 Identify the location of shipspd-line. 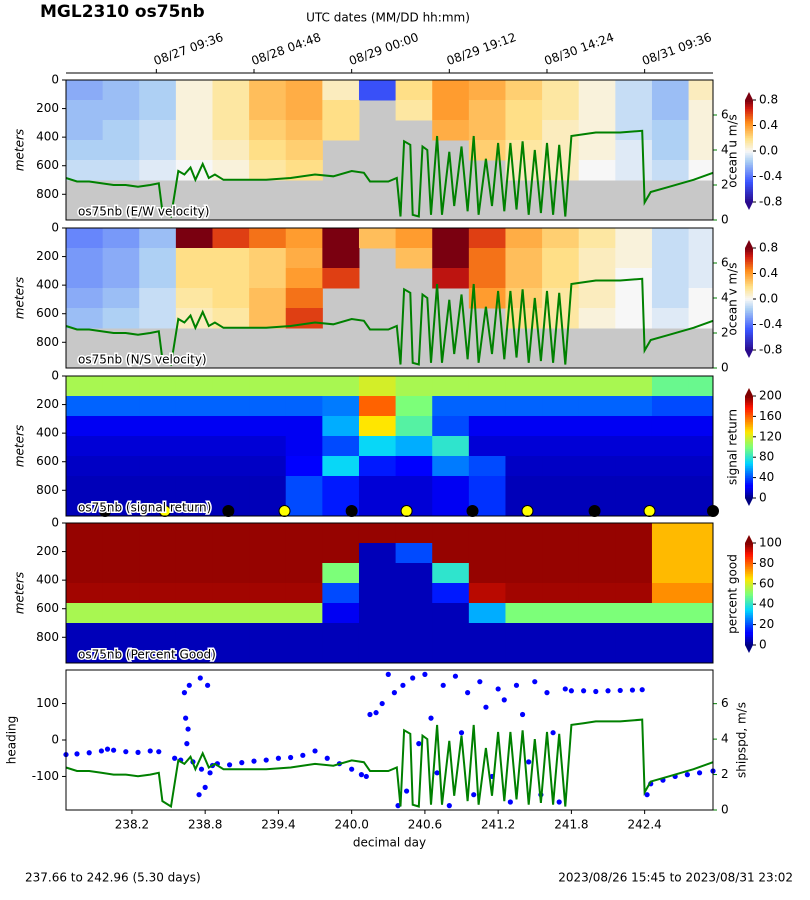
(389, 174).